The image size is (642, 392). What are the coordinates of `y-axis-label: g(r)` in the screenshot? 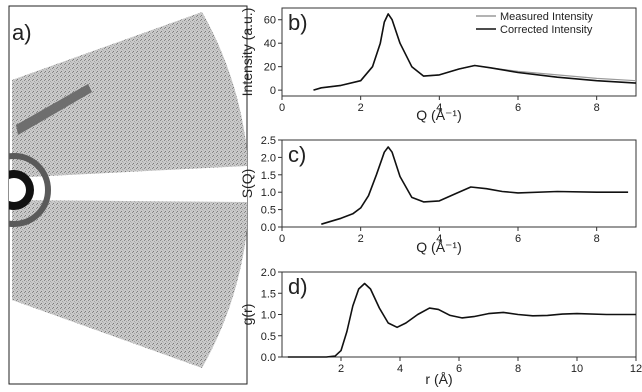 It's located at (247, 315).